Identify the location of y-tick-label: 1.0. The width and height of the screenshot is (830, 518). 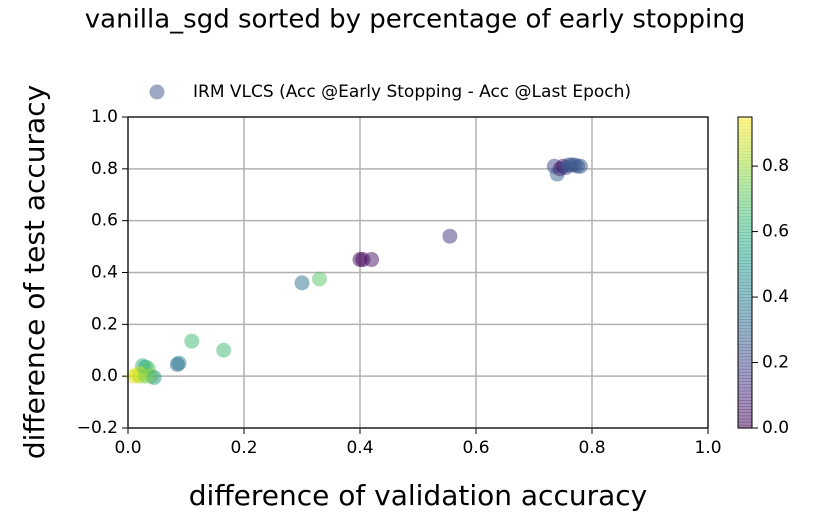
(104, 117).